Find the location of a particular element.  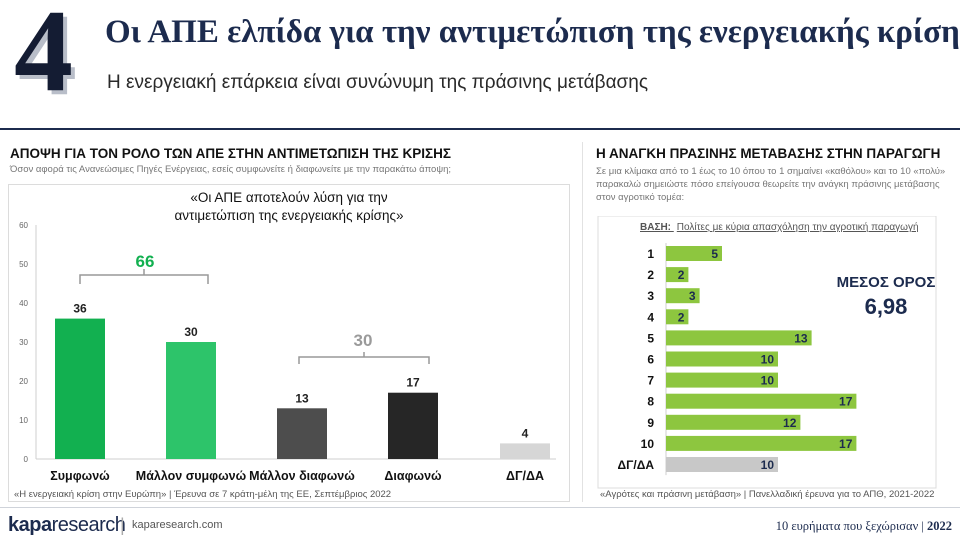

mean-label: ΜΕΣΟΣ ΟΡΟΣ is located at coordinates (886, 282).